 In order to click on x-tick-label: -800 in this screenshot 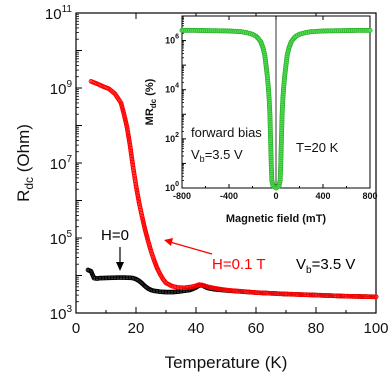, I will do `click(182, 196)`.